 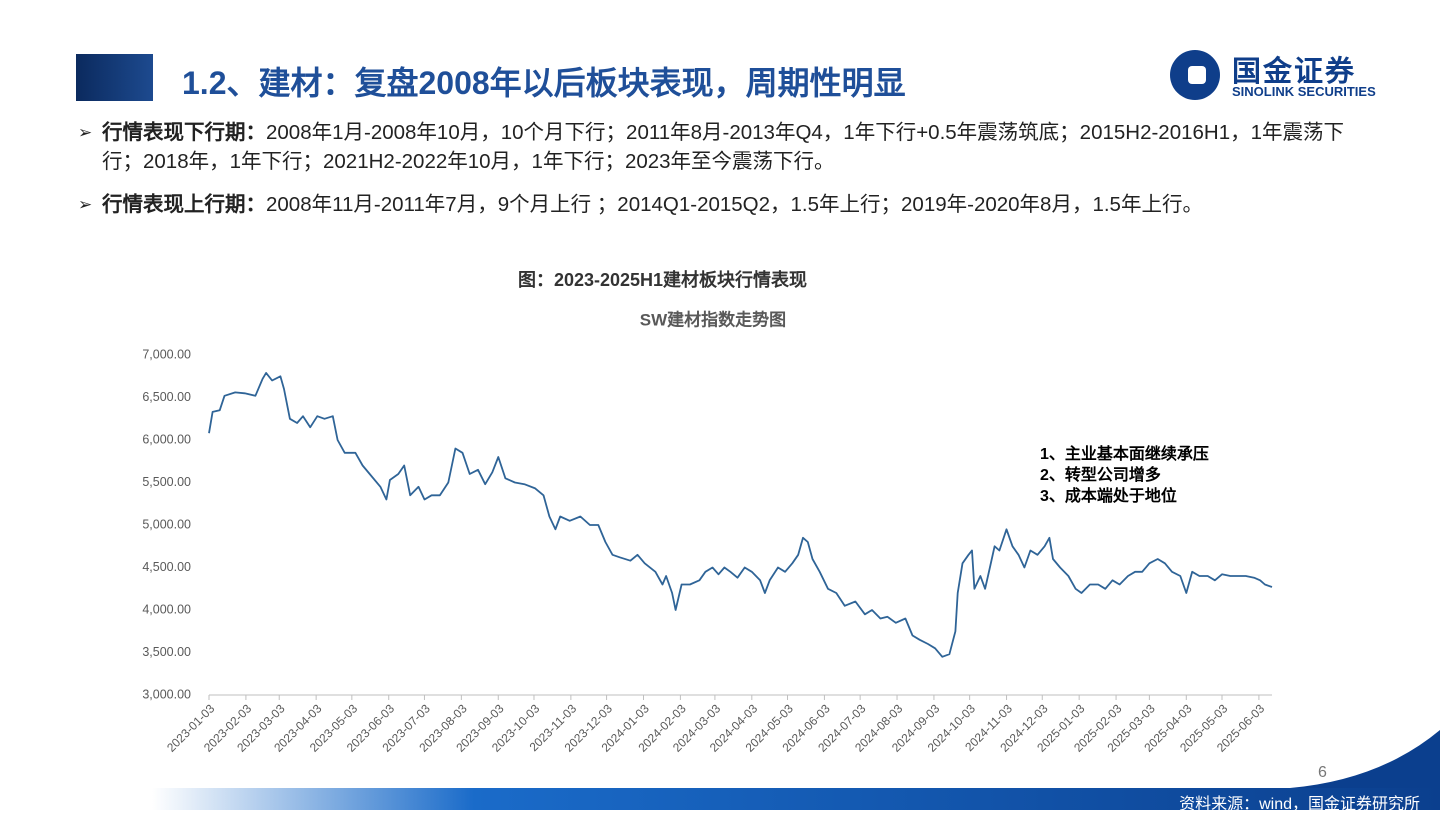 I want to click on y-tick-label: 3,500.00, so click(x=166, y=652).